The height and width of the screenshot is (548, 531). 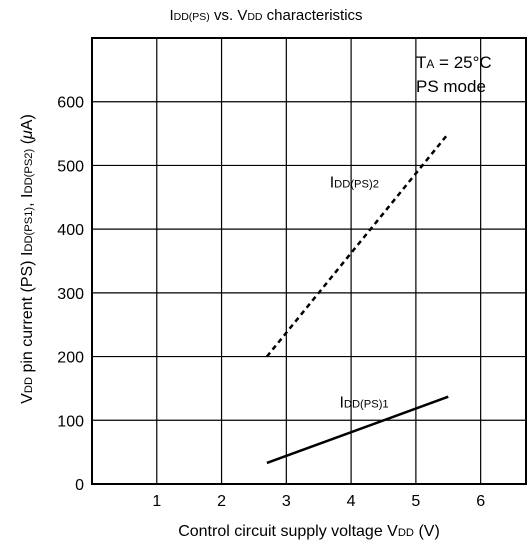 I want to click on y-tick-label: 200, so click(x=70, y=358).